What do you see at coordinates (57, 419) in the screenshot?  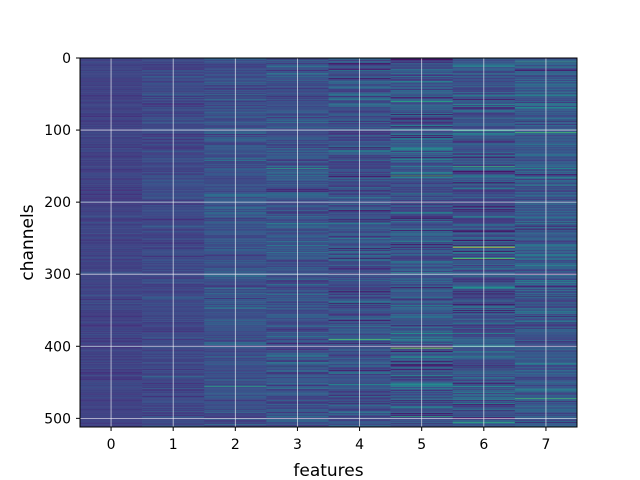 I see `y-tick-label: 500` at bounding box center [57, 419].